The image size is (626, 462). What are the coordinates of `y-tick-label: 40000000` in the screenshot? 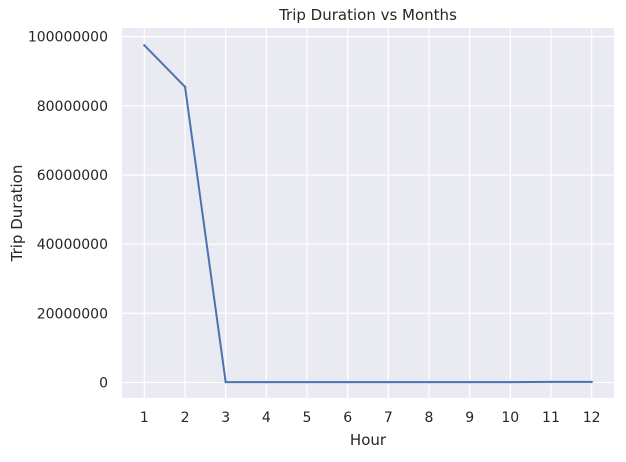 It's located at (72, 245).